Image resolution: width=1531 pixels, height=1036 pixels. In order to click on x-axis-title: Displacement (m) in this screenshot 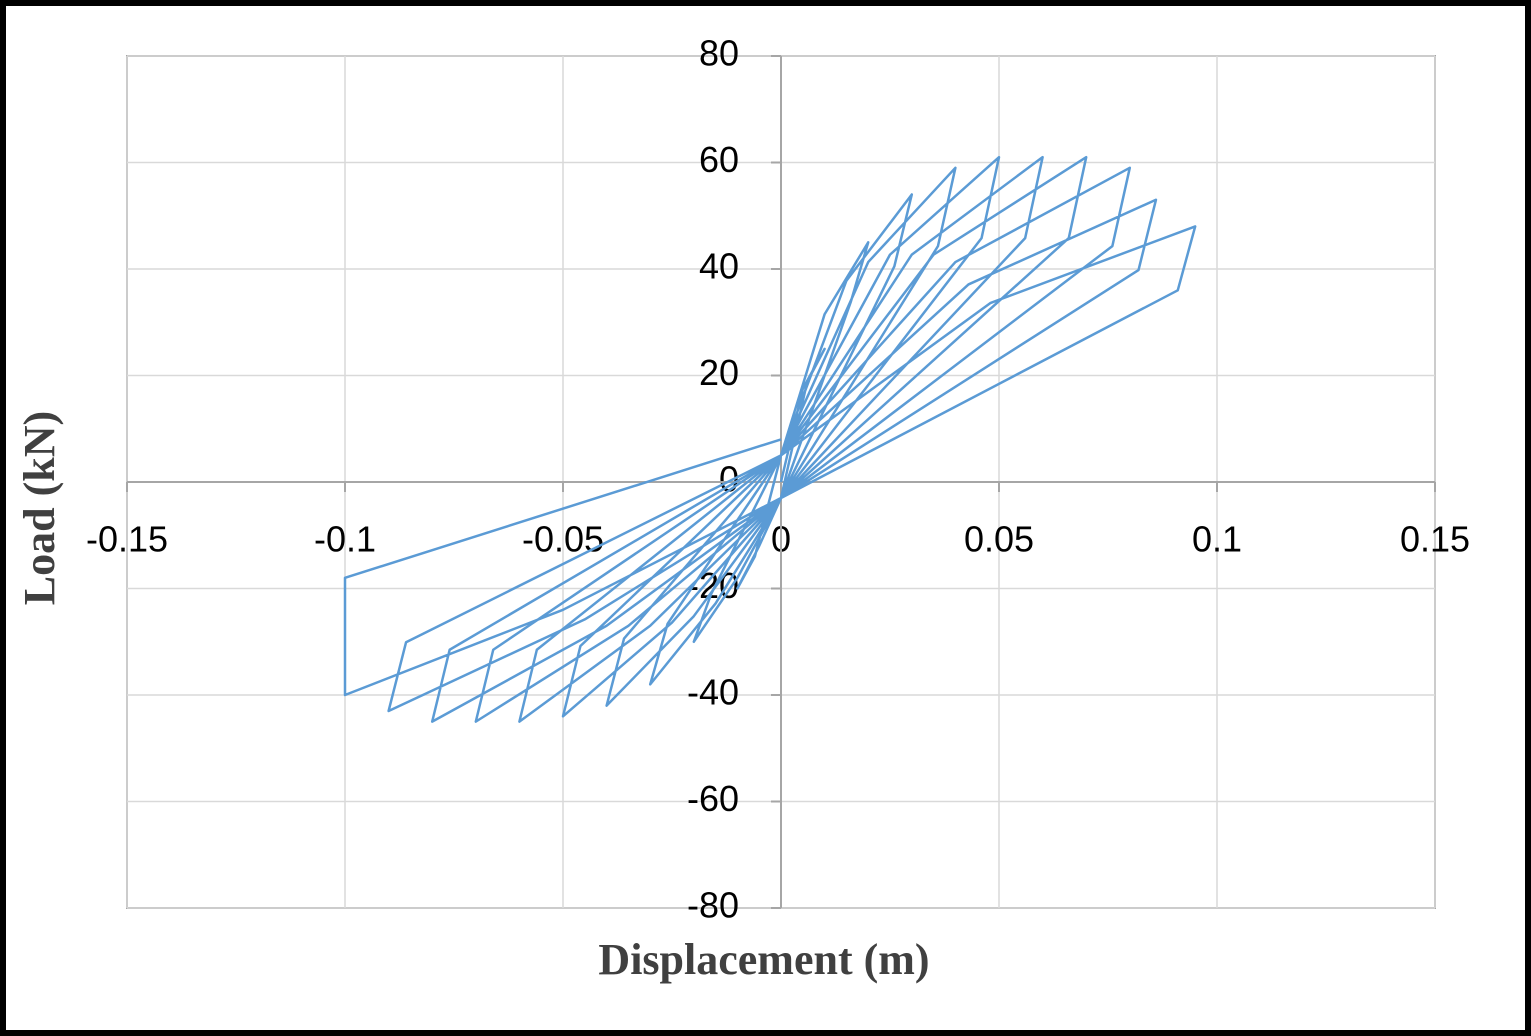, I will do `click(763, 959)`.